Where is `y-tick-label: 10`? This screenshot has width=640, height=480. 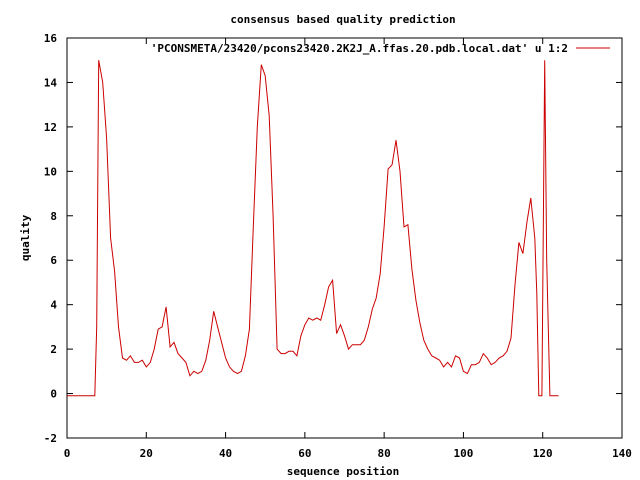 y-tick-label: 10 is located at coordinates (50, 171).